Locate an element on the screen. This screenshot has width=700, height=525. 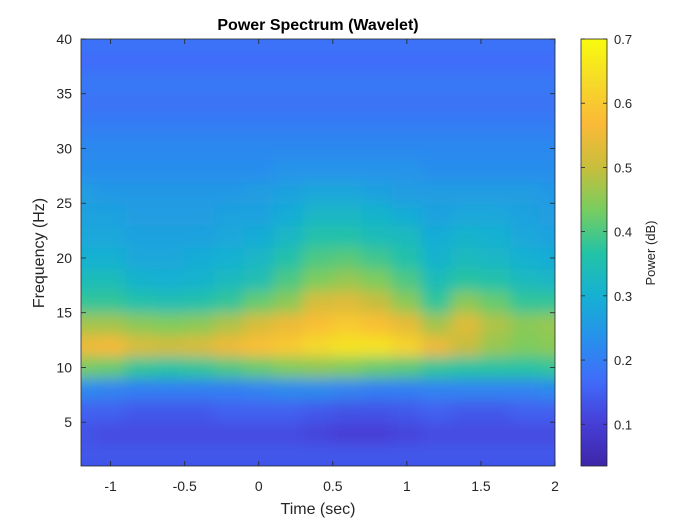
colorbar-tick-label: 0.1 is located at coordinates (623, 424).